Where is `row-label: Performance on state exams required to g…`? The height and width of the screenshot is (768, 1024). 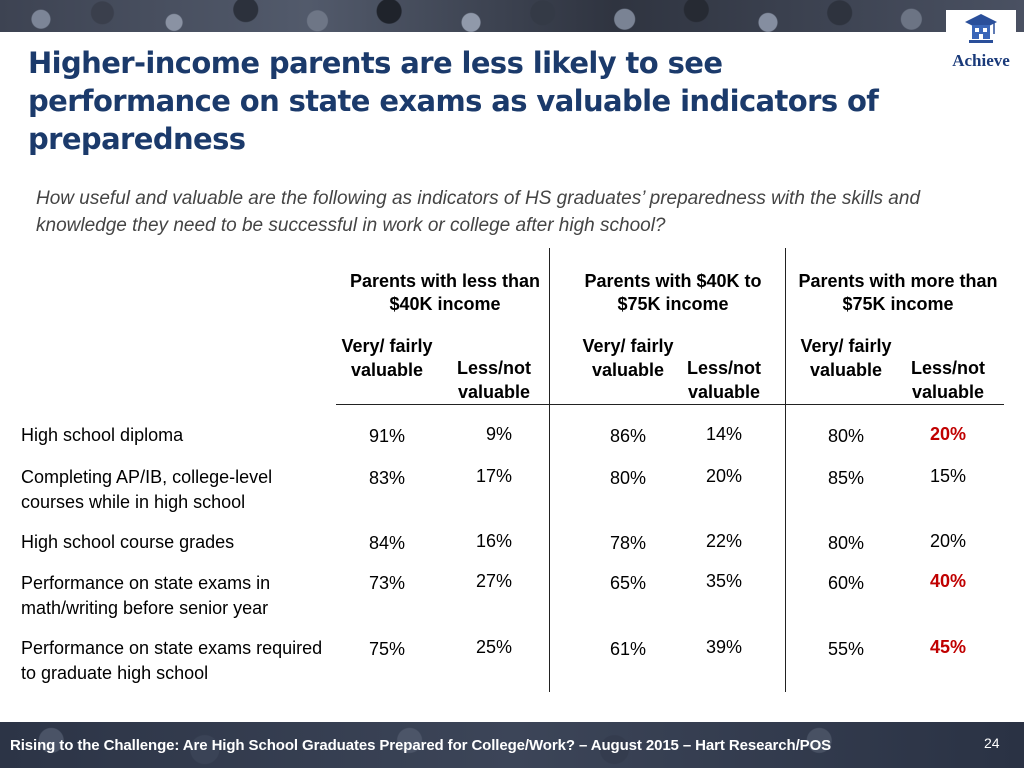 row-label: Performance on state exams required to g… is located at coordinates (172, 660).